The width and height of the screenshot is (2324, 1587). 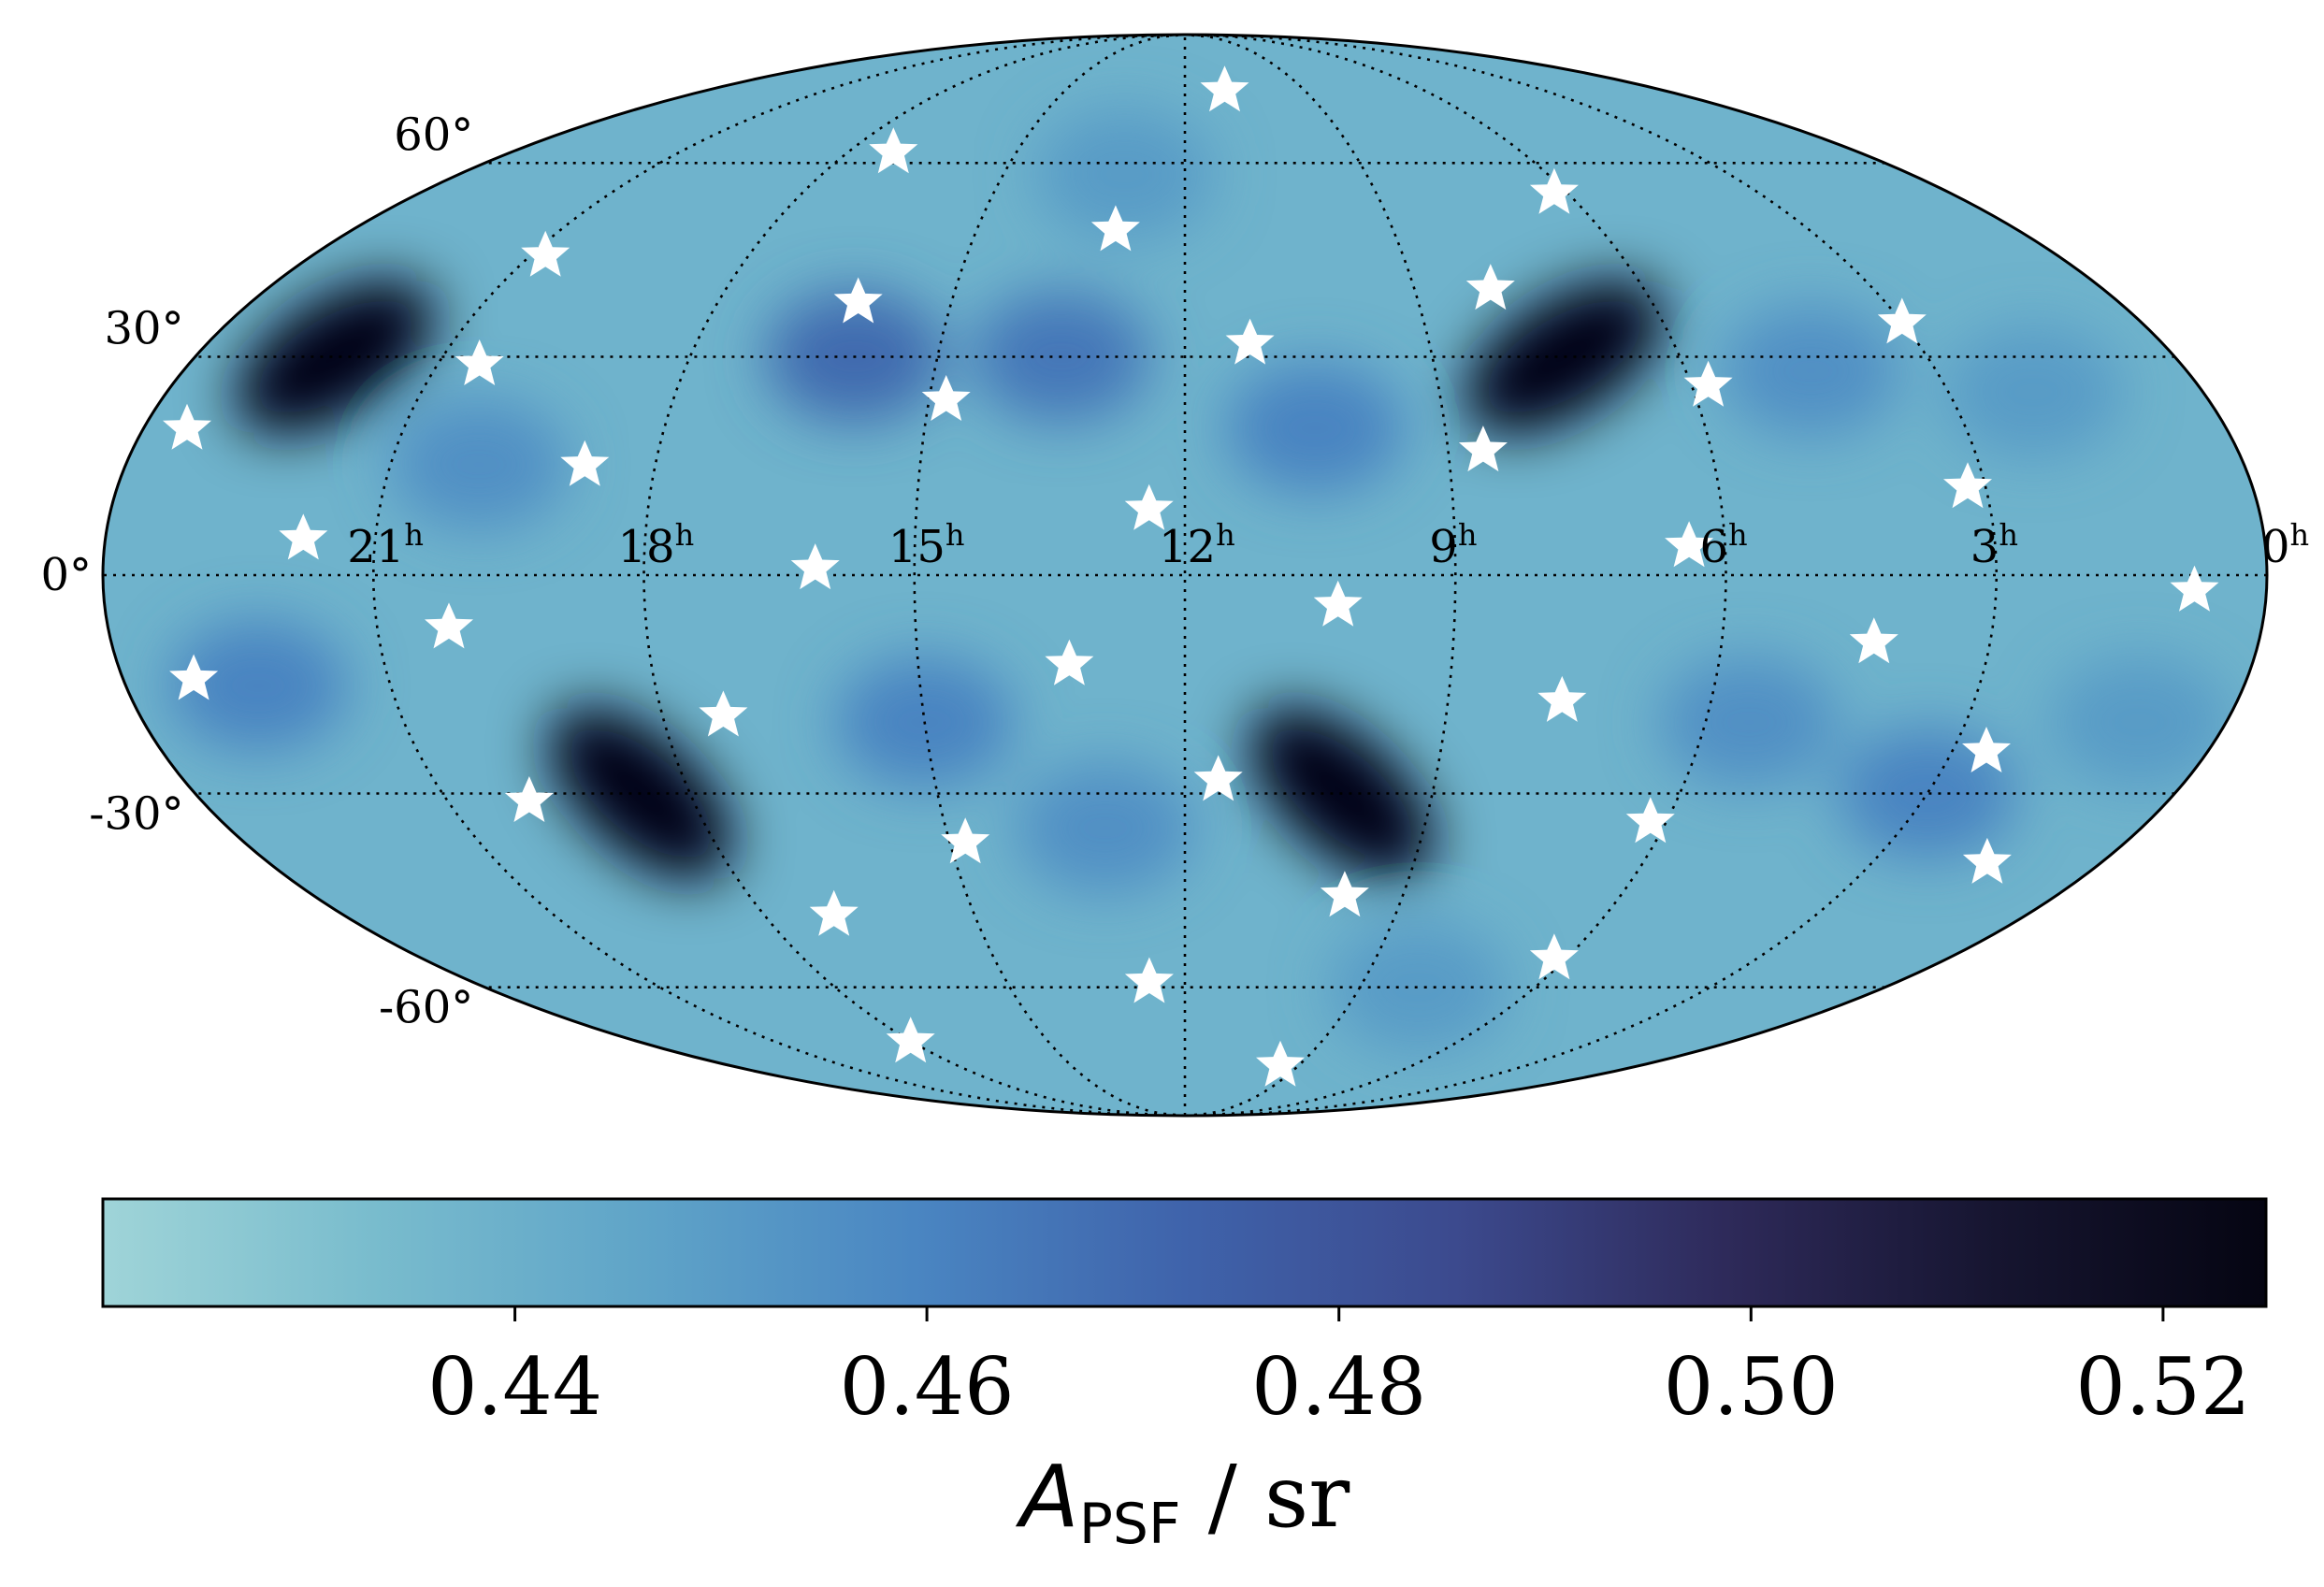 What do you see at coordinates (1443, 547) in the screenshot?
I see `ra-tick-label-number: 9` at bounding box center [1443, 547].